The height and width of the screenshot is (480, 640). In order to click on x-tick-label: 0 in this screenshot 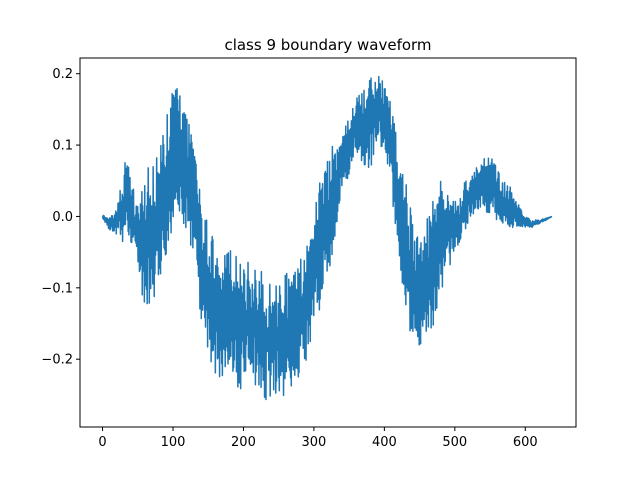, I will do `click(102, 442)`.